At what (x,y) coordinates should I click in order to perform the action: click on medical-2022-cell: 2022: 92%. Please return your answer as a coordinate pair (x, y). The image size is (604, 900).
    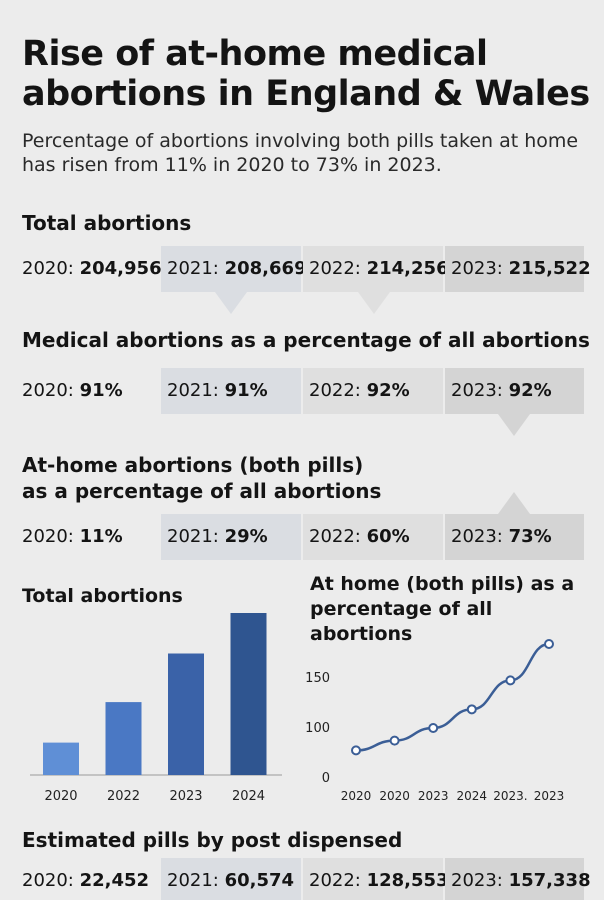
    Looking at the image, I should click on (373, 391).